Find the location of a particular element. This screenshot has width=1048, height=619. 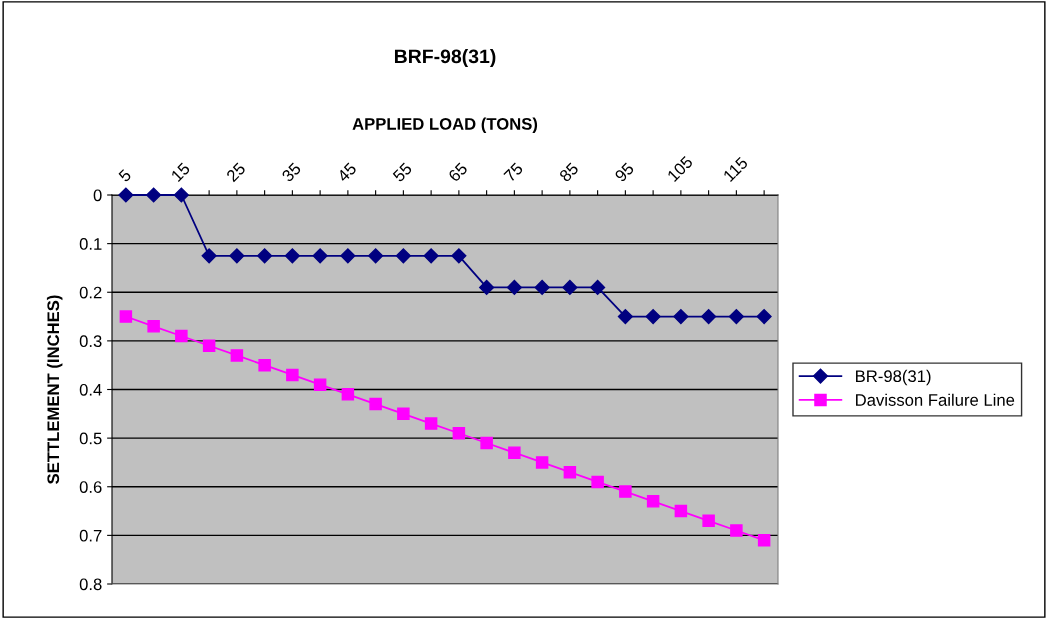

legend-label: BR-98(31) is located at coordinates (893, 377).